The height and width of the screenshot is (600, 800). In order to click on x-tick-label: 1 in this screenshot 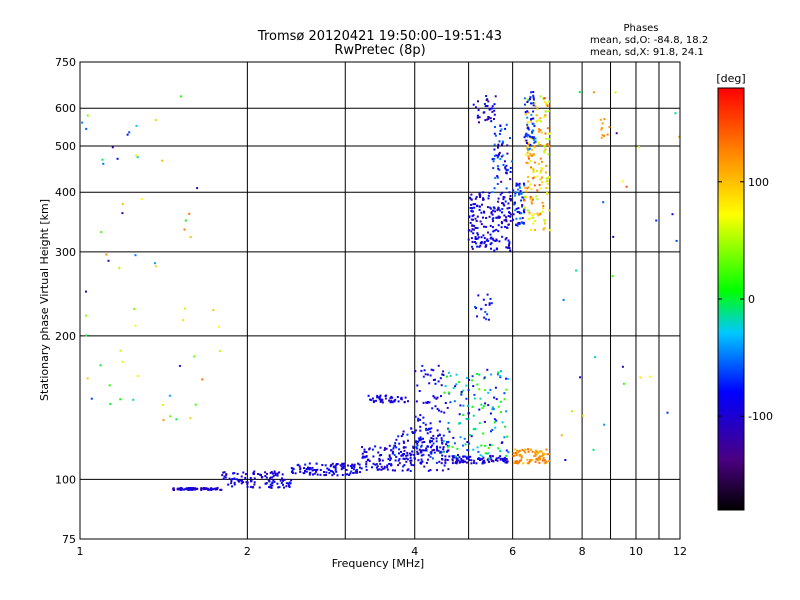, I will do `click(80, 551)`.